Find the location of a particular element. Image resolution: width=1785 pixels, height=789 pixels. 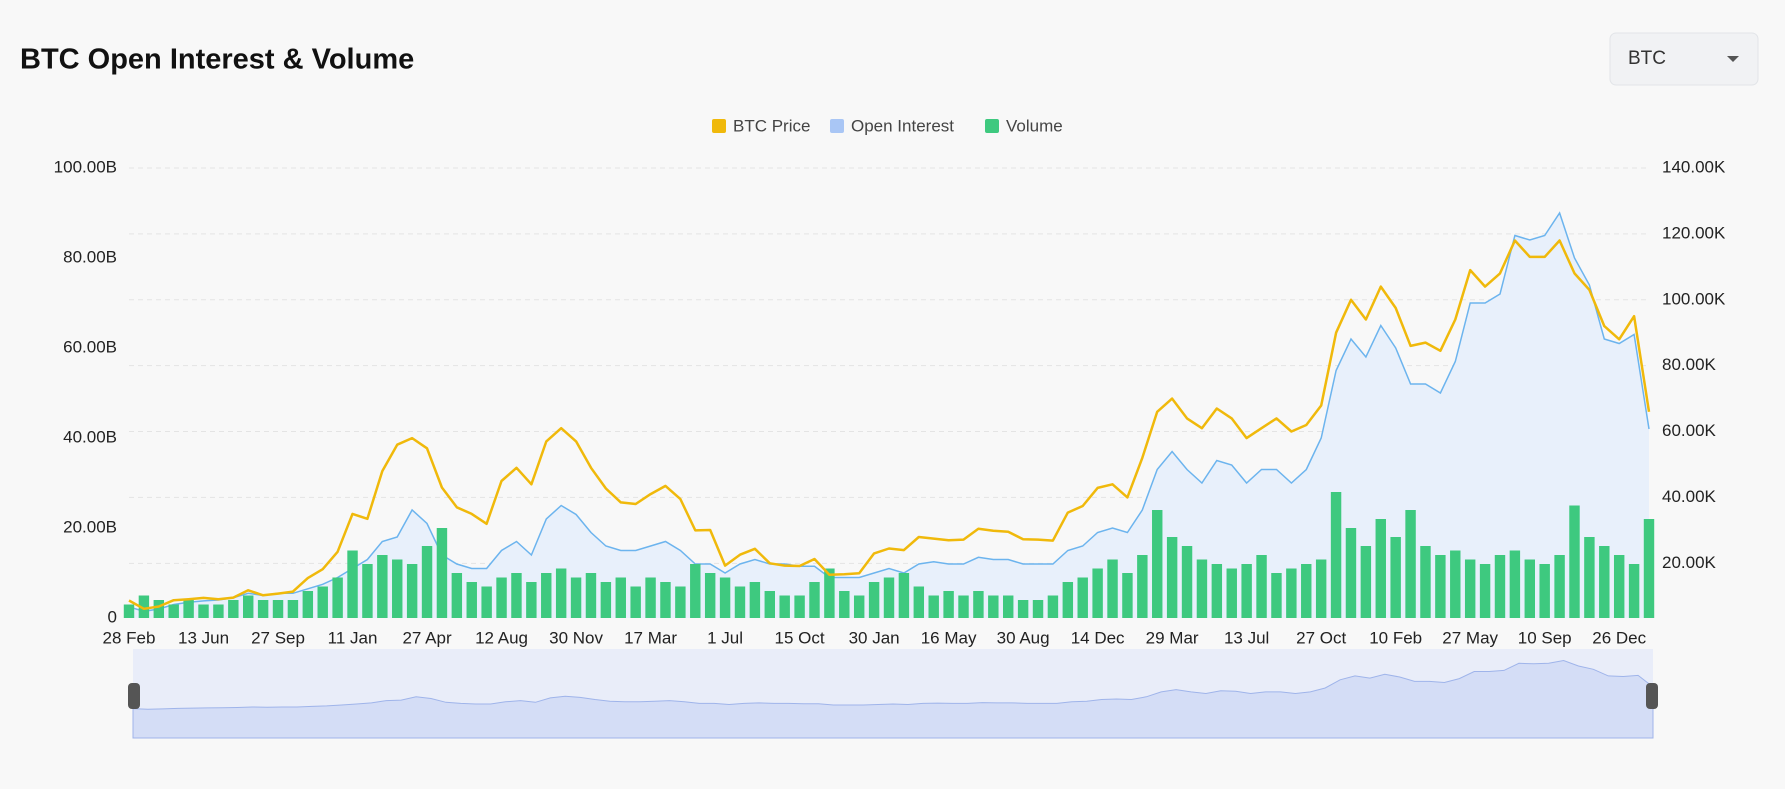

coin-selector: BTC is located at coordinates (1684, 59).